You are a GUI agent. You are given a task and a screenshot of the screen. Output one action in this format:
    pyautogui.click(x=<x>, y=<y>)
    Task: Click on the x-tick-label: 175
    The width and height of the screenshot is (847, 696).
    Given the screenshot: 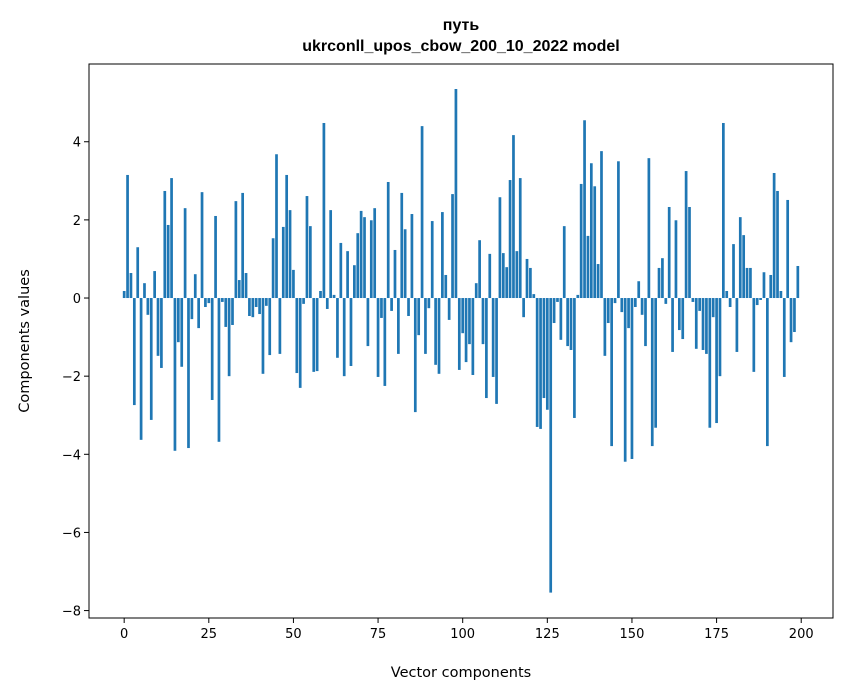 What is the action you would take?
    pyautogui.click(x=716, y=634)
    